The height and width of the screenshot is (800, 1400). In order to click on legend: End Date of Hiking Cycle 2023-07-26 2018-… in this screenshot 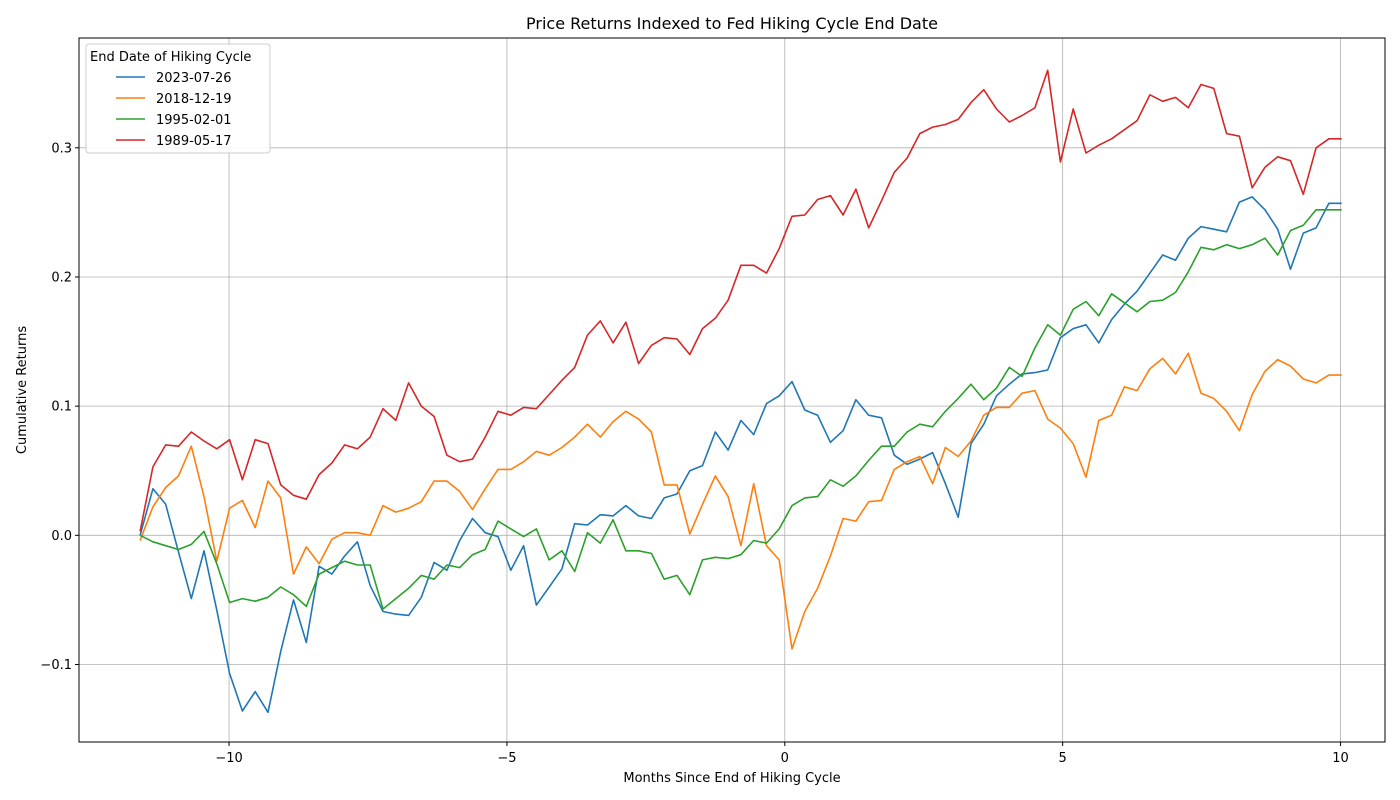, I will do `click(178, 98)`.